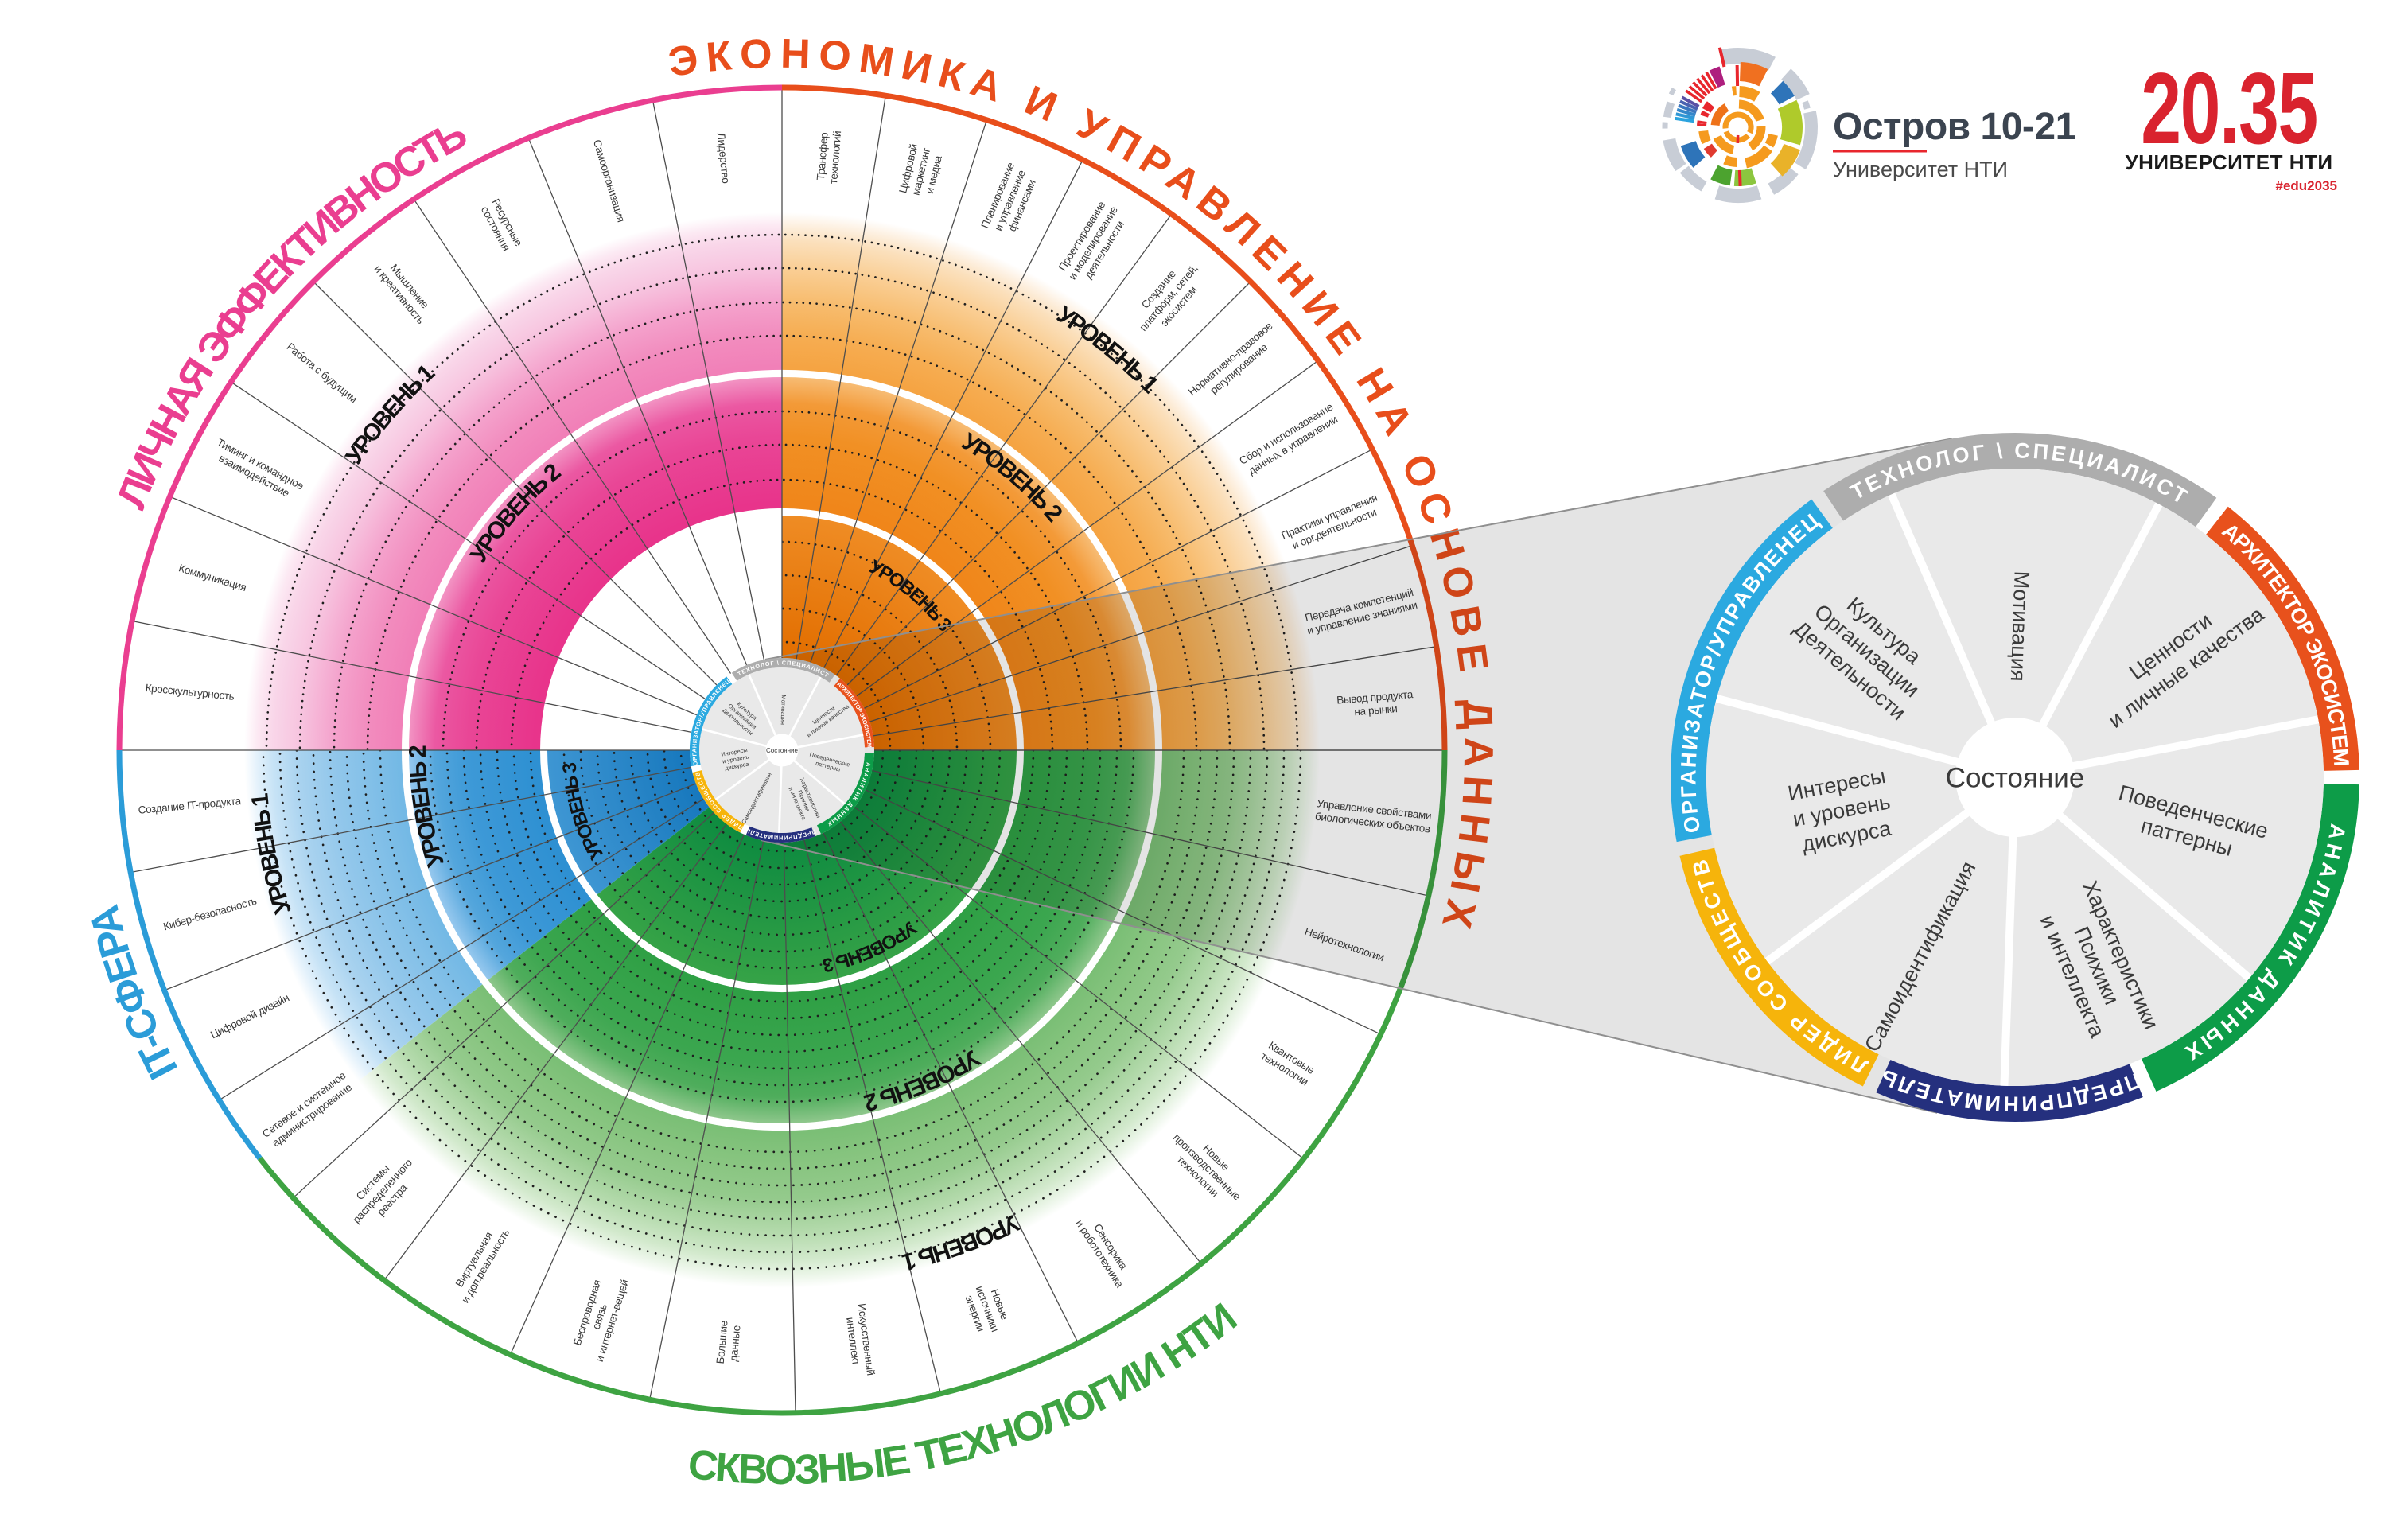 This screenshot has height=1514, width=2408. I want to click on svg-text: Университет НТИ, so click(1920, 169).